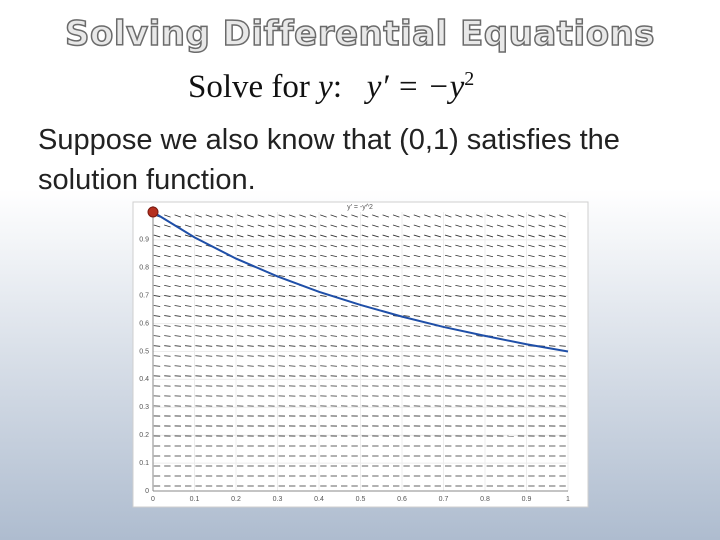  I want to click on y-tick-label: 0.8, so click(144, 268).